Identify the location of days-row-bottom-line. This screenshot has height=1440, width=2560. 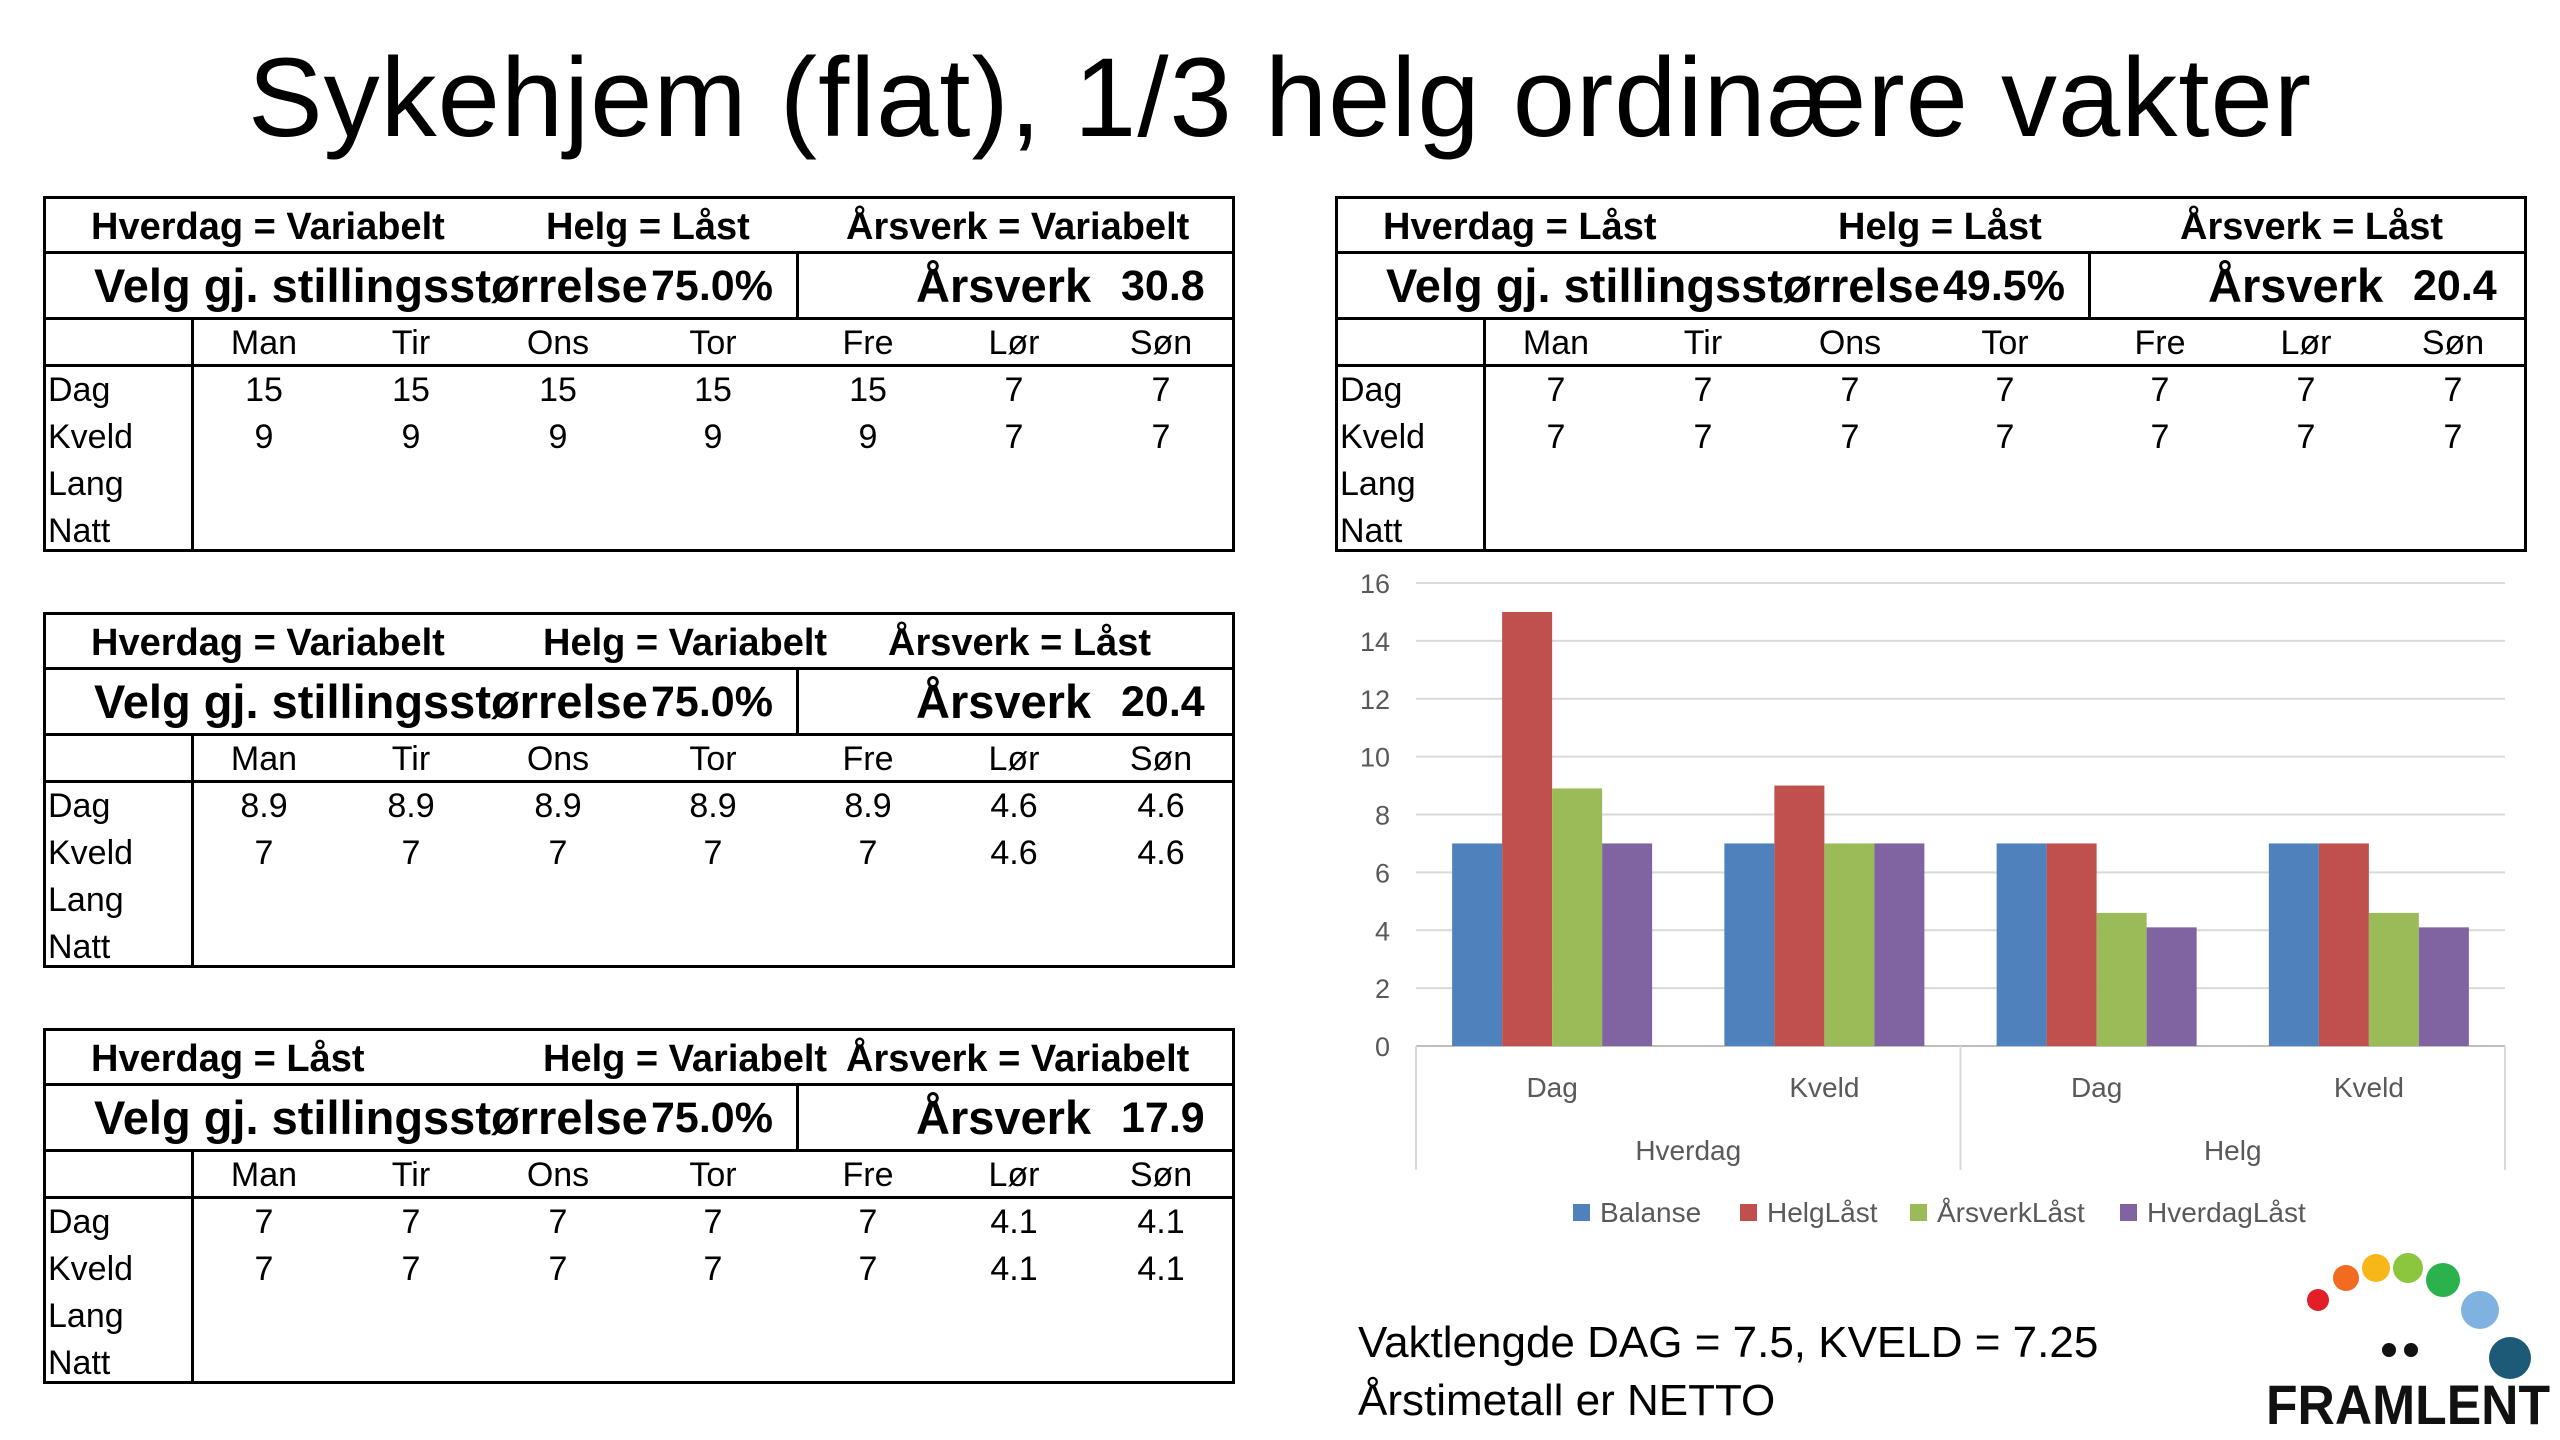
(639, 781).